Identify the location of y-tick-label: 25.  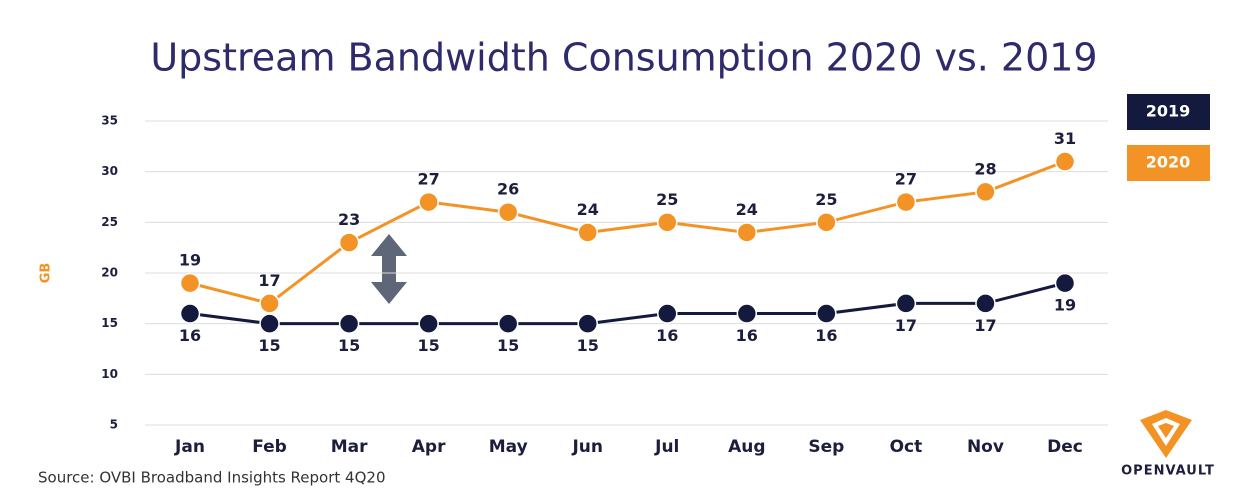
(109, 222).